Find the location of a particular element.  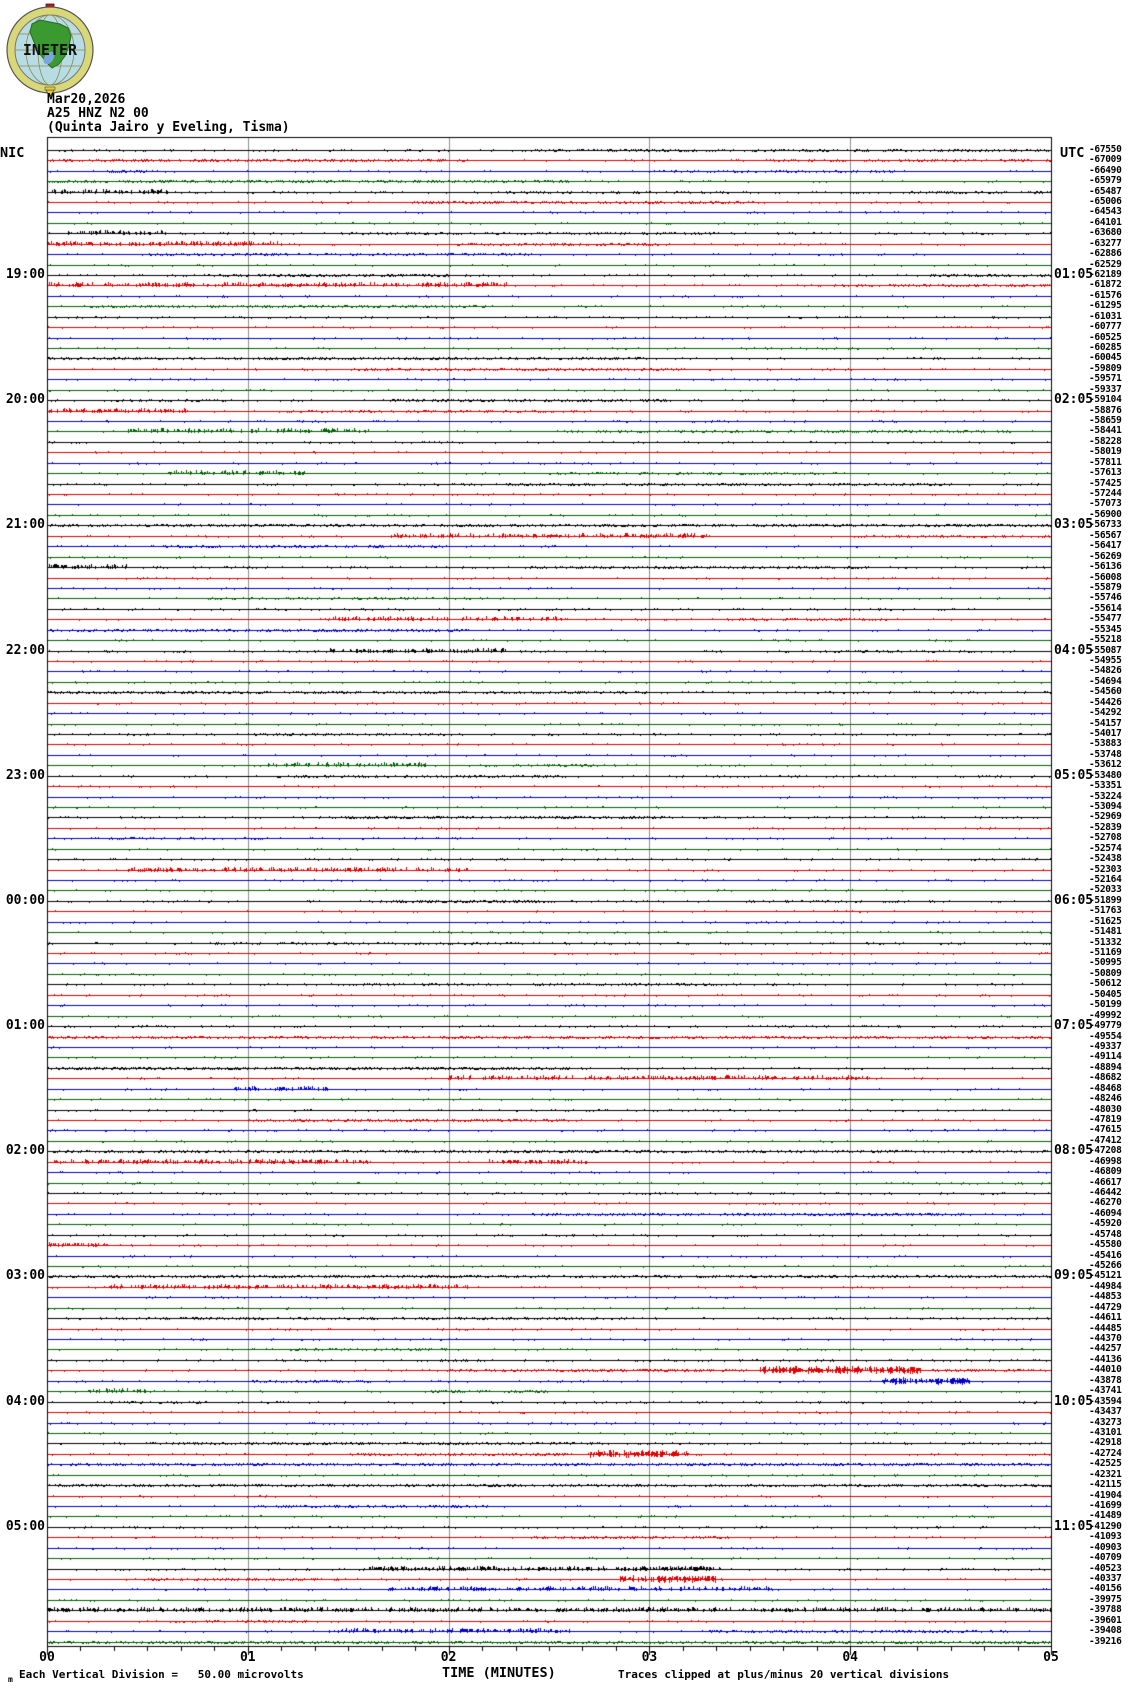

utc-time-label: 05:05 is located at coordinates (1074, 775).